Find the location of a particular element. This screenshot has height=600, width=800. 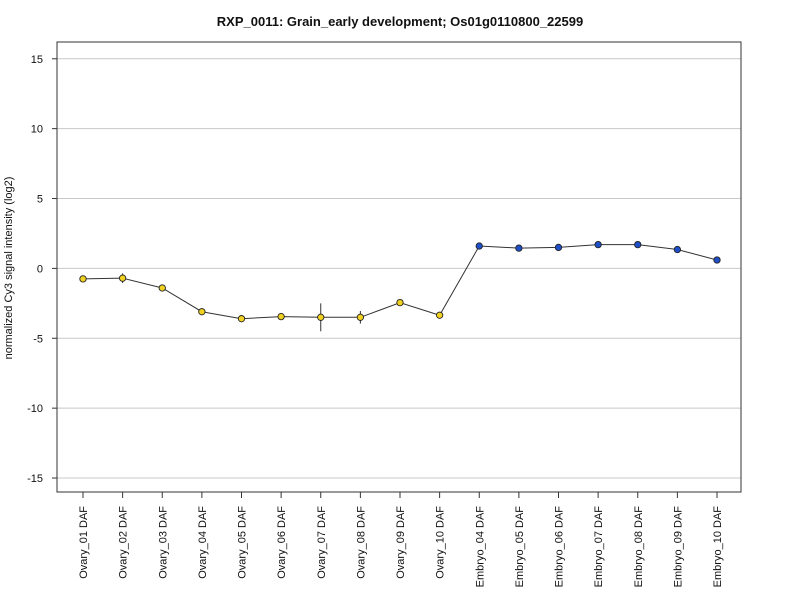

x-tick-label: Ovary_04 DAF is located at coordinates (203, 542).